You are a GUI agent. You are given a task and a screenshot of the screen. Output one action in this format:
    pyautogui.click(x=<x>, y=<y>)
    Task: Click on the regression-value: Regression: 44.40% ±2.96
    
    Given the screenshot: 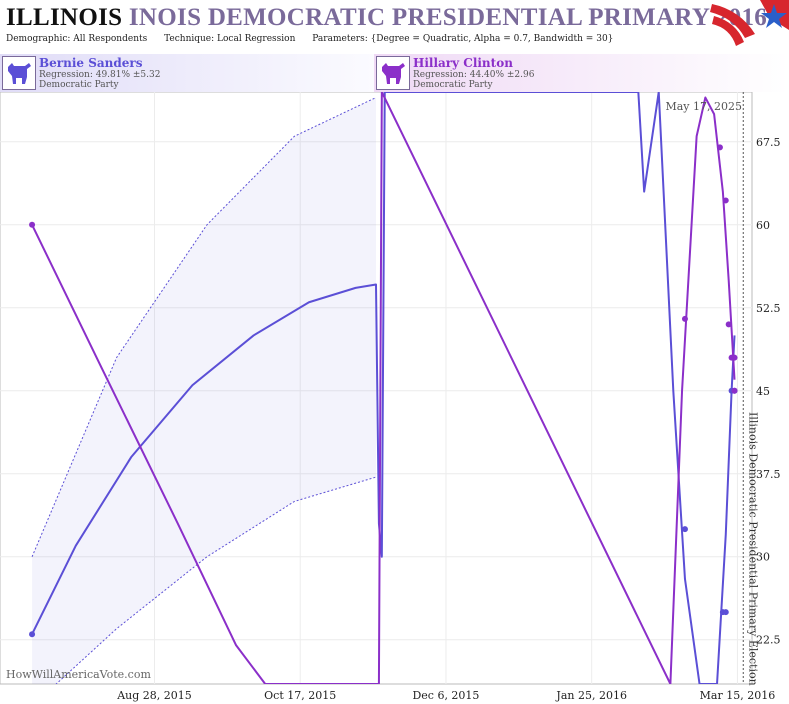 What is the action you would take?
    pyautogui.click(x=474, y=75)
    